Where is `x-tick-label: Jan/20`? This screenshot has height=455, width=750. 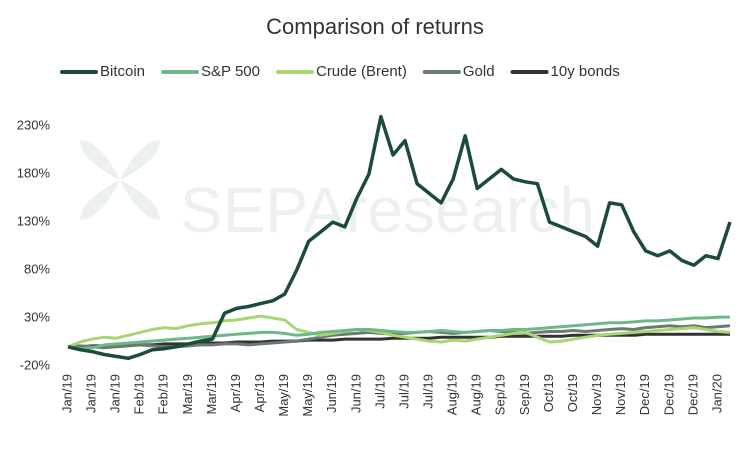 x-tick-label: Jan/20 is located at coordinates (716, 393).